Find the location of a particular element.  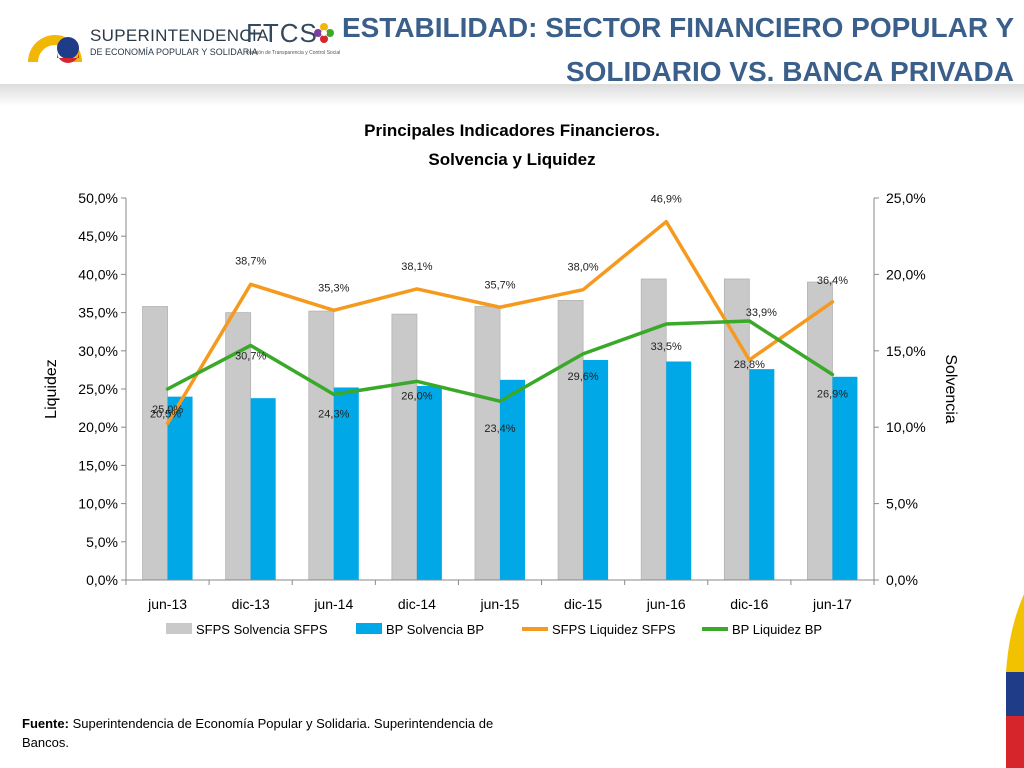

chart-title: Principales Indicadores Financieros. is located at coordinates (512, 130).